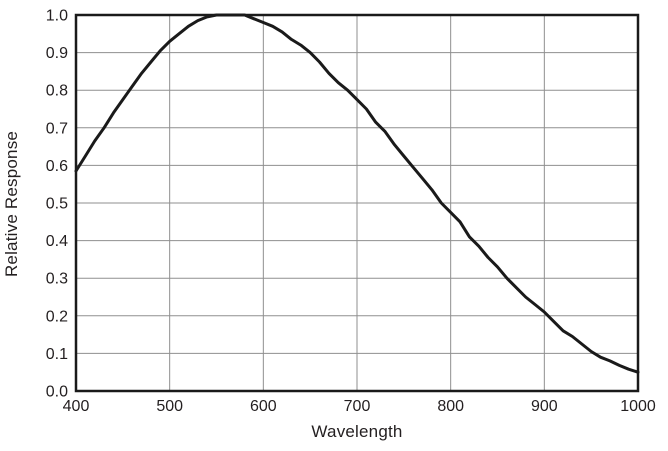 The width and height of the screenshot is (668, 451). I want to click on x-tick-label: 400, so click(76, 406).